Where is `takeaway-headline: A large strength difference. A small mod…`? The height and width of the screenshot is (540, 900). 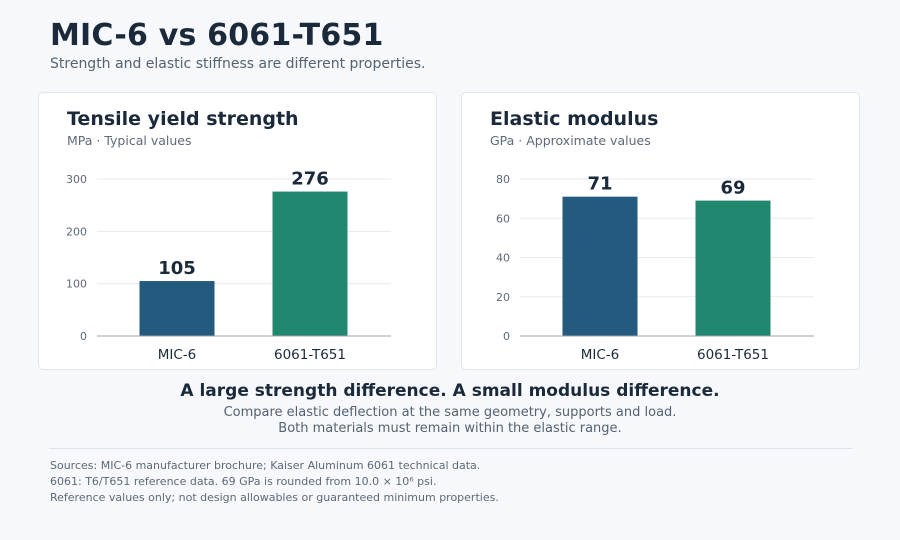
takeaway-headline: A large strength difference. A small mod… is located at coordinates (450, 391).